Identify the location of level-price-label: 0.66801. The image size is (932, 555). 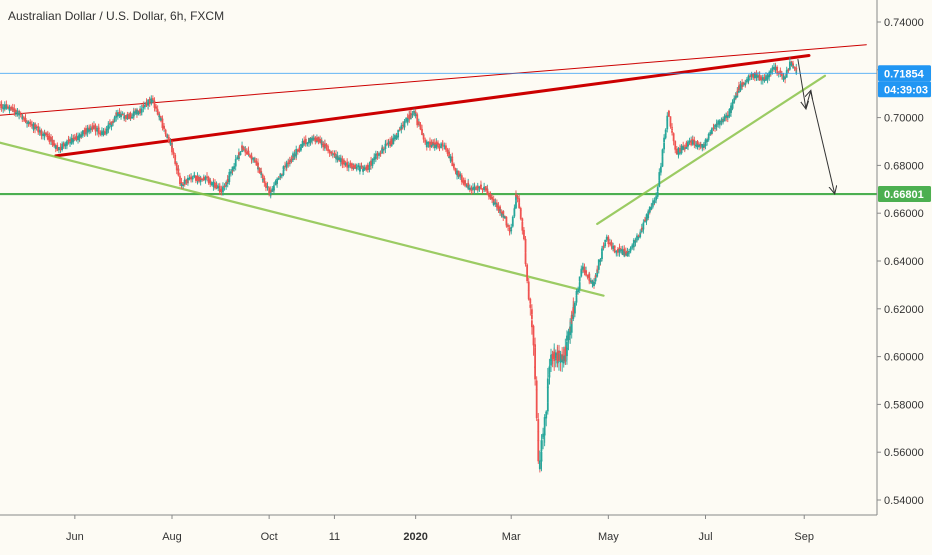
(904, 195).